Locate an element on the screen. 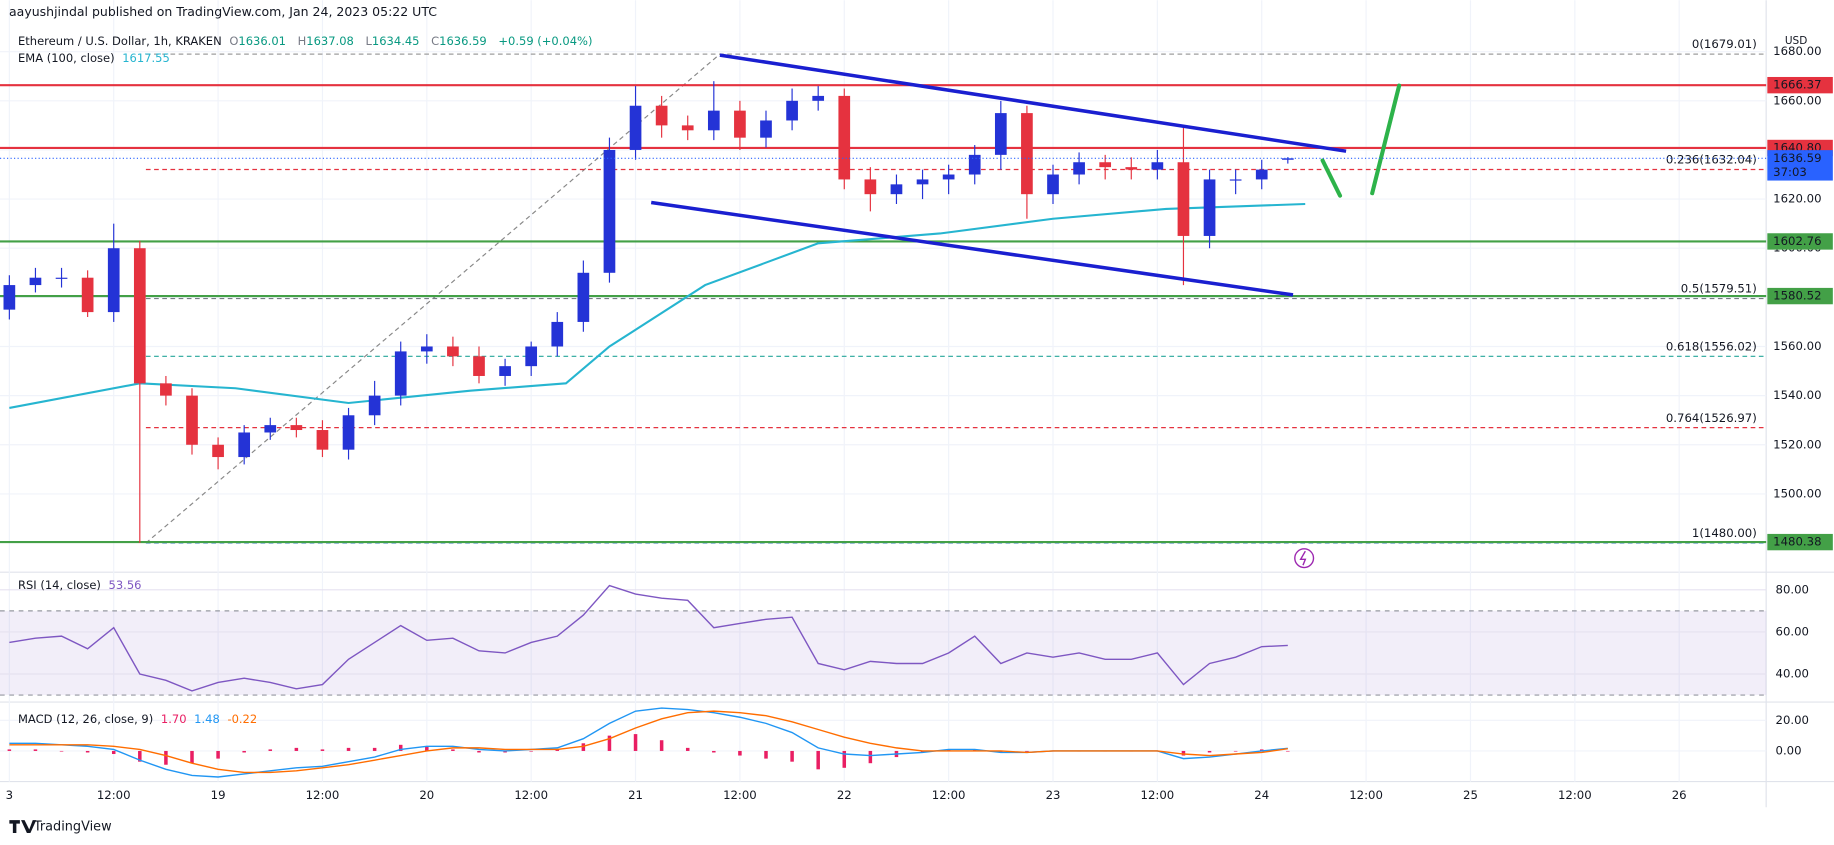  x-tick-label: 20 is located at coordinates (426, 795).